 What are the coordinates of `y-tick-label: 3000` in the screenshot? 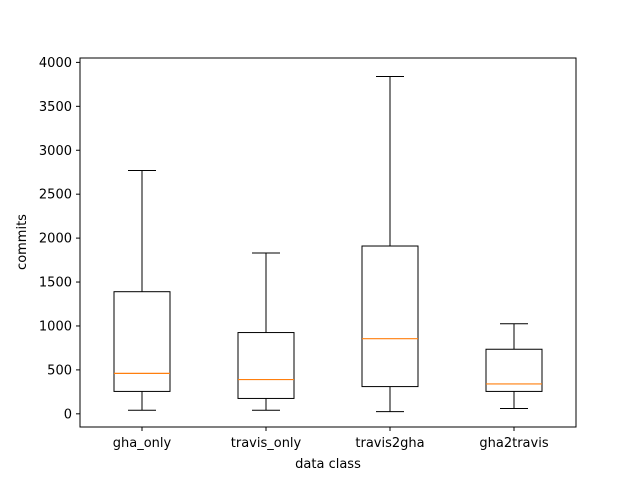 It's located at (55, 151).